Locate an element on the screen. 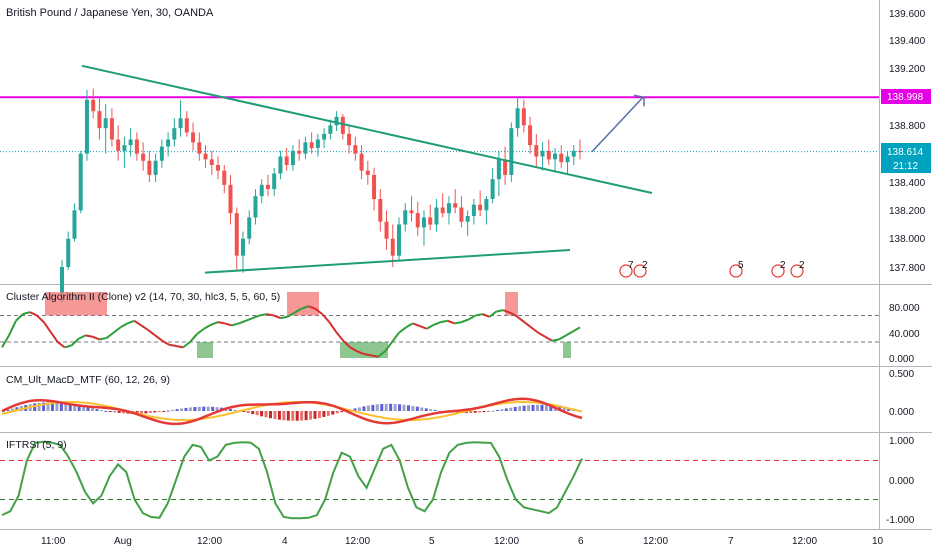 The image size is (932, 550). iftrsi-pane is located at coordinates (439, 480).